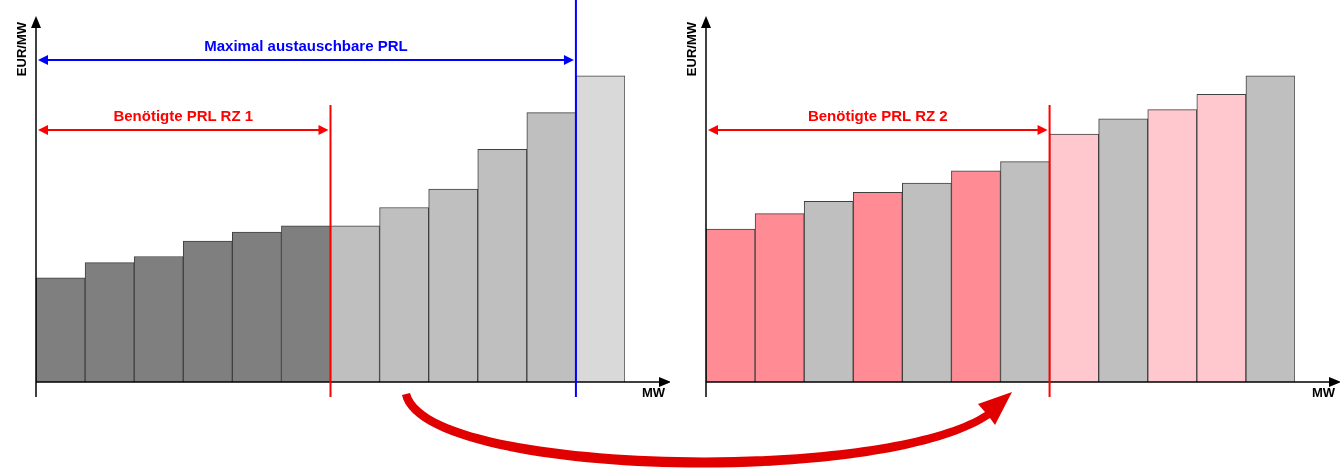 The width and height of the screenshot is (1341, 474). I want to click on text: Maximal austauschbare PRL, so click(306, 45).